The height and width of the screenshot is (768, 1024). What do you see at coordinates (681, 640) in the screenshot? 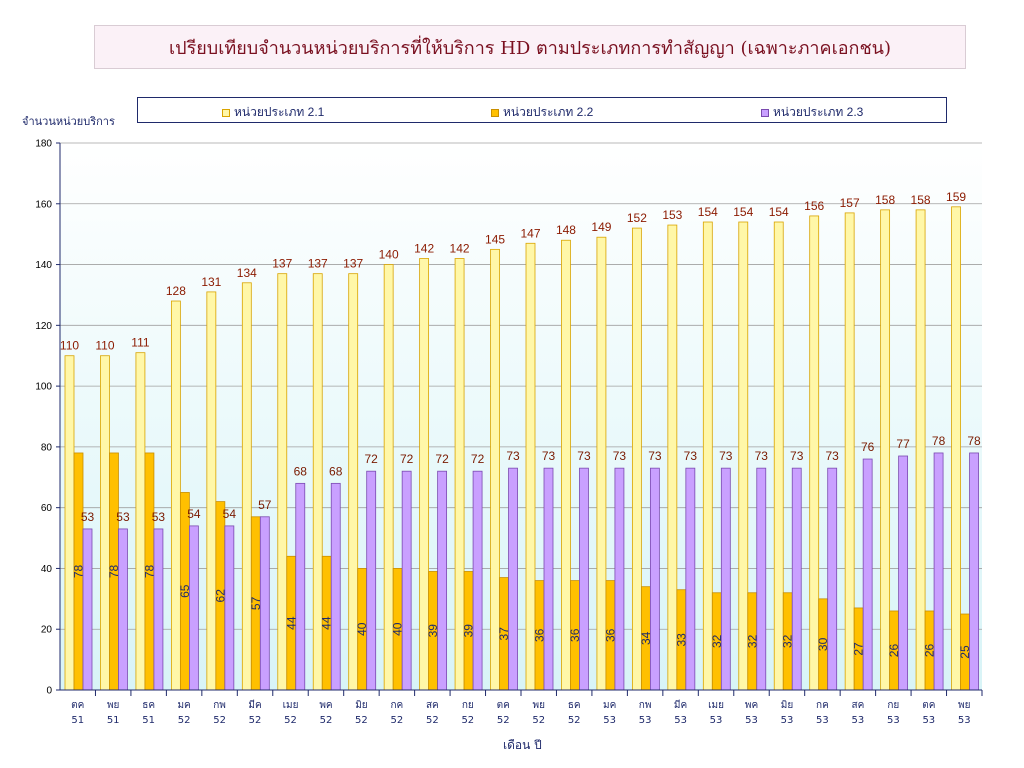
I see `data-label-series-2: 33` at bounding box center [681, 640].